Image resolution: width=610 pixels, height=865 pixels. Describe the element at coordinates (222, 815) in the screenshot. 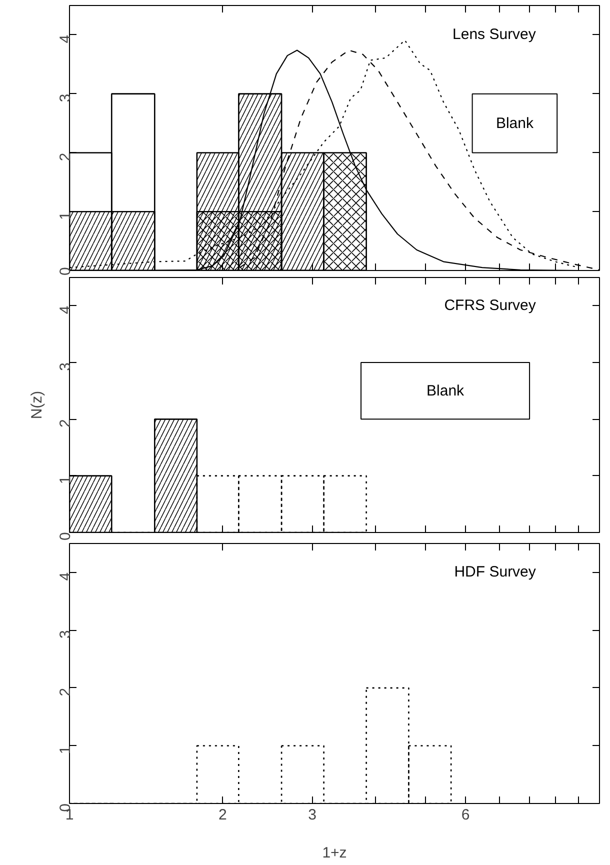

I see `x-tick-label: 2` at that location.